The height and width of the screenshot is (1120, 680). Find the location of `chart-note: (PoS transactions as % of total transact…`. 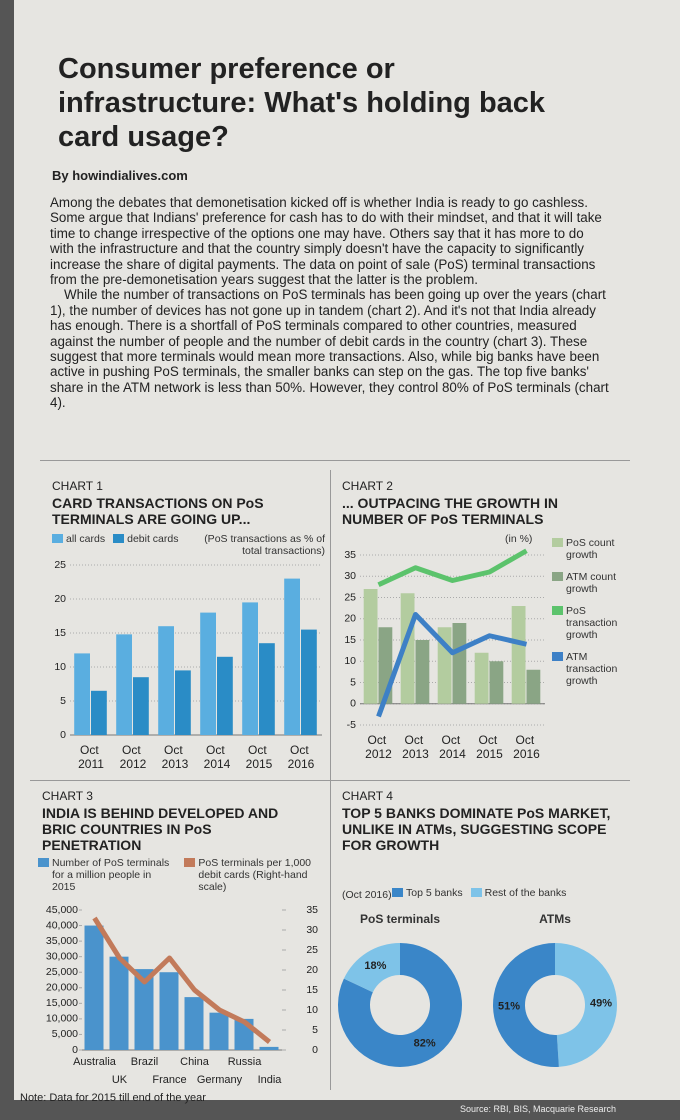

chart-note: (PoS transactions as % of total transact… is located at coordinates (264, 545).